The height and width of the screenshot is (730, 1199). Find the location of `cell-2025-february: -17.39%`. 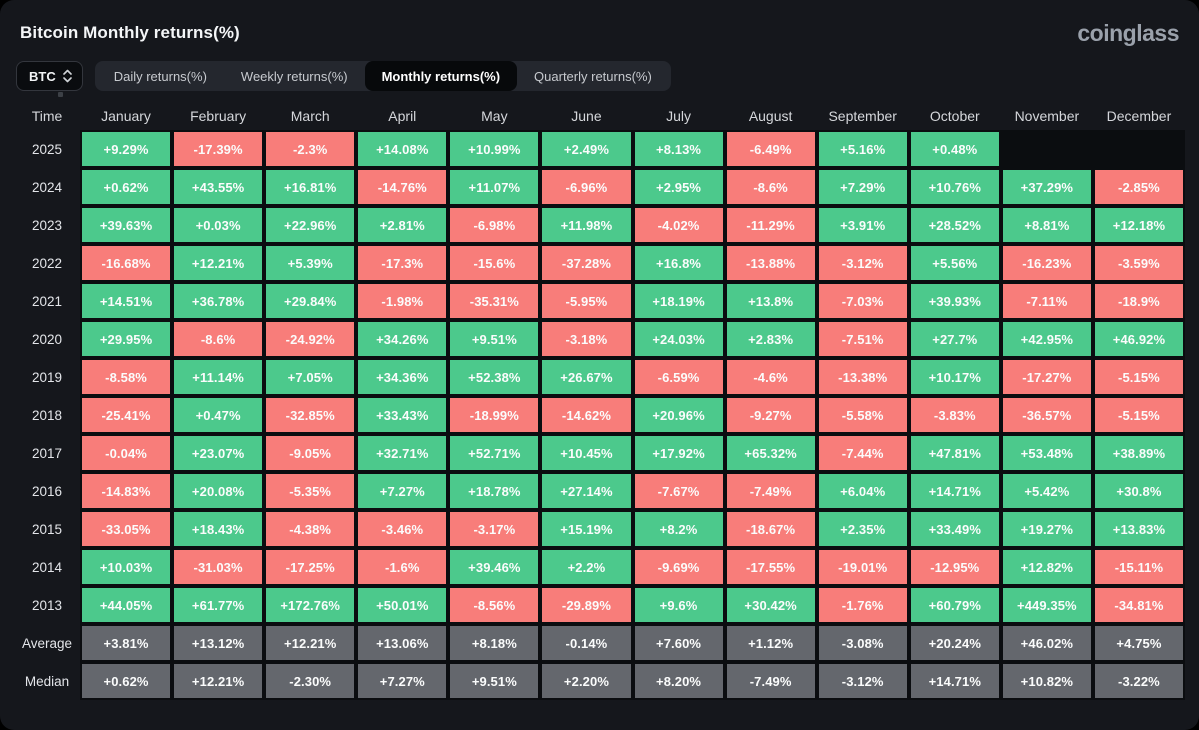

cell-2025-february: -17.39% is located at coordinates (218, 149).